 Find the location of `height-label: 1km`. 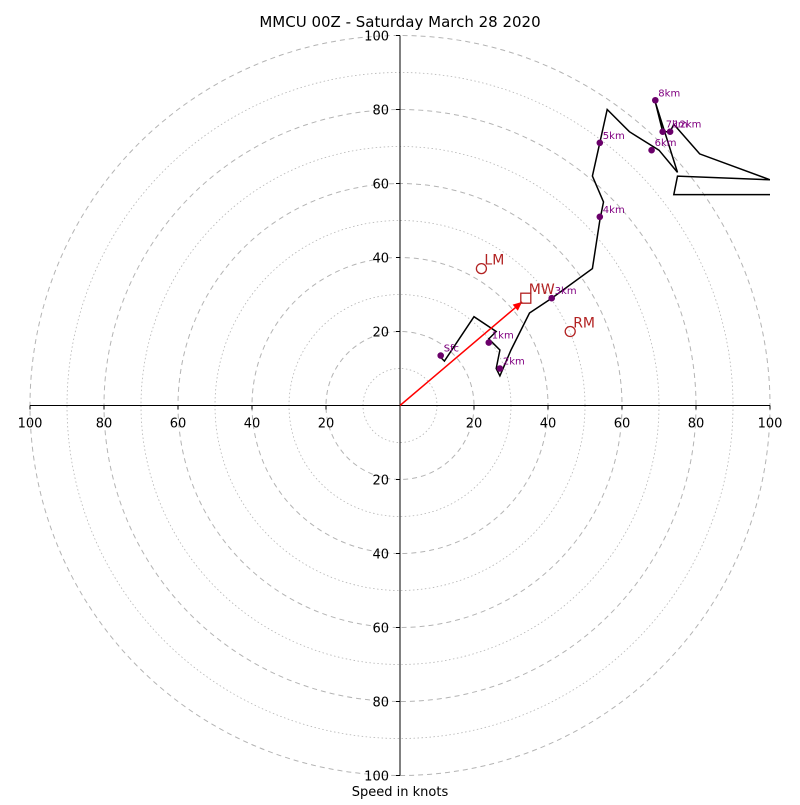

height-label: 1km is located at coordinates (503, 336).